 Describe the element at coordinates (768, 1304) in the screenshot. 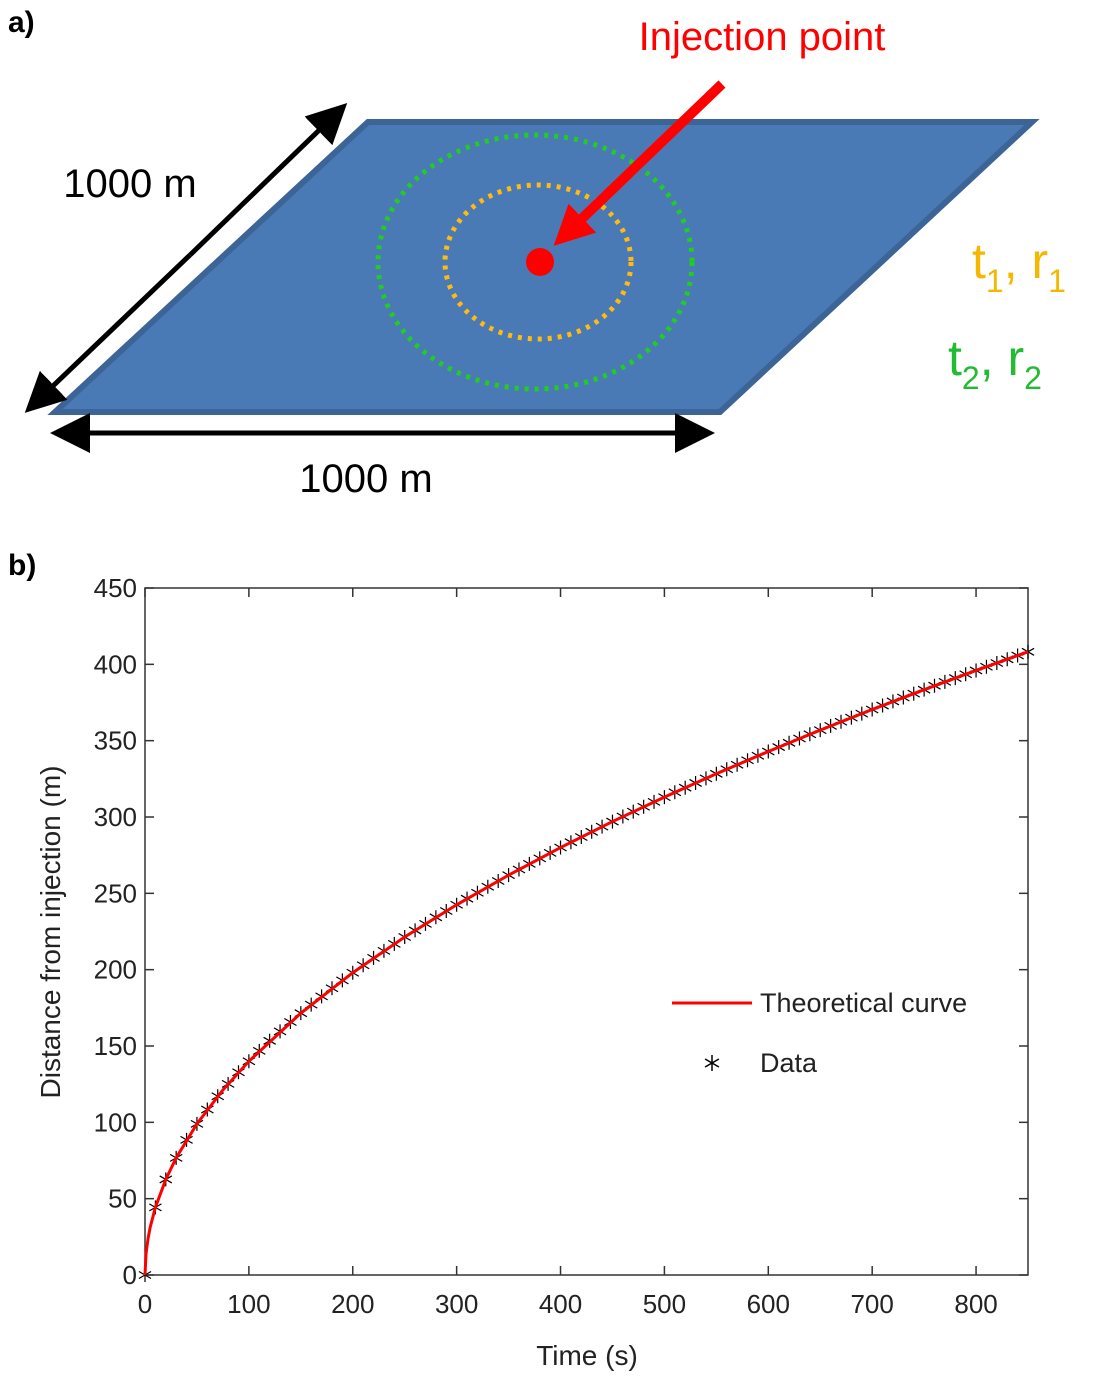

I see `x-tick-label: 600` at that location.